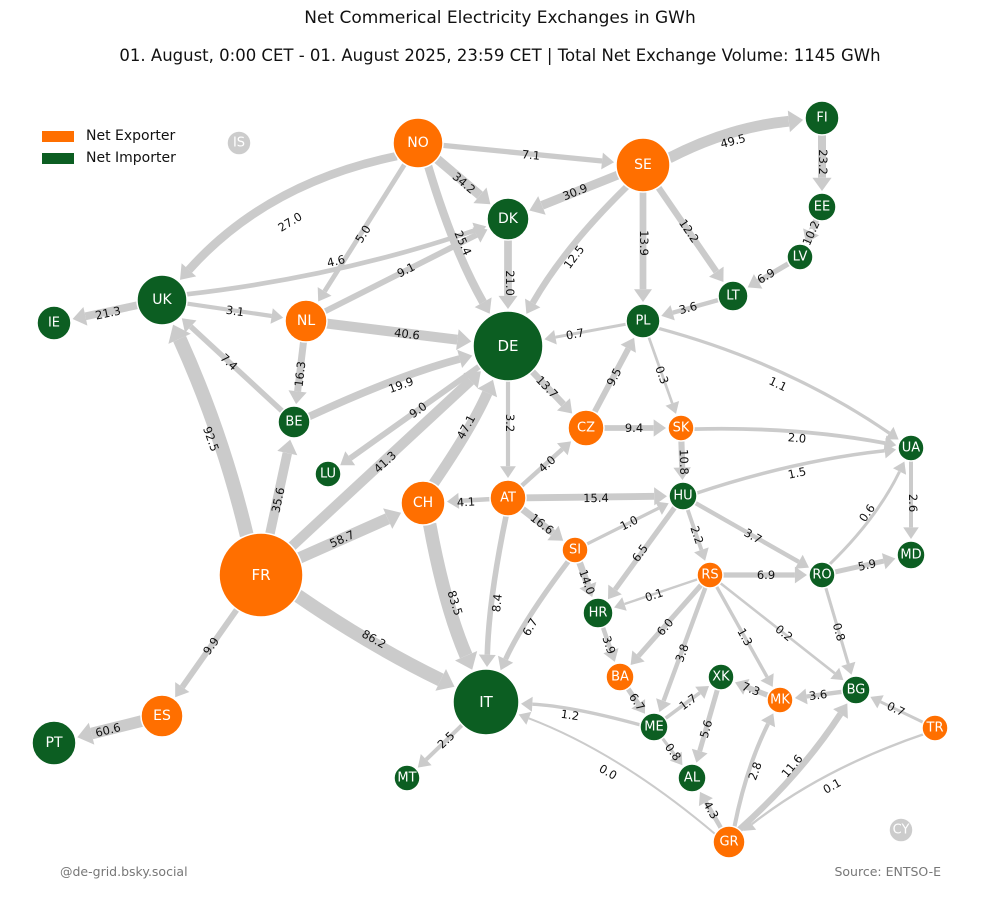 This screenshot has width=1000, height=898. I want to click on legend-item-exporter: Net Exporter, so click(108, 136).